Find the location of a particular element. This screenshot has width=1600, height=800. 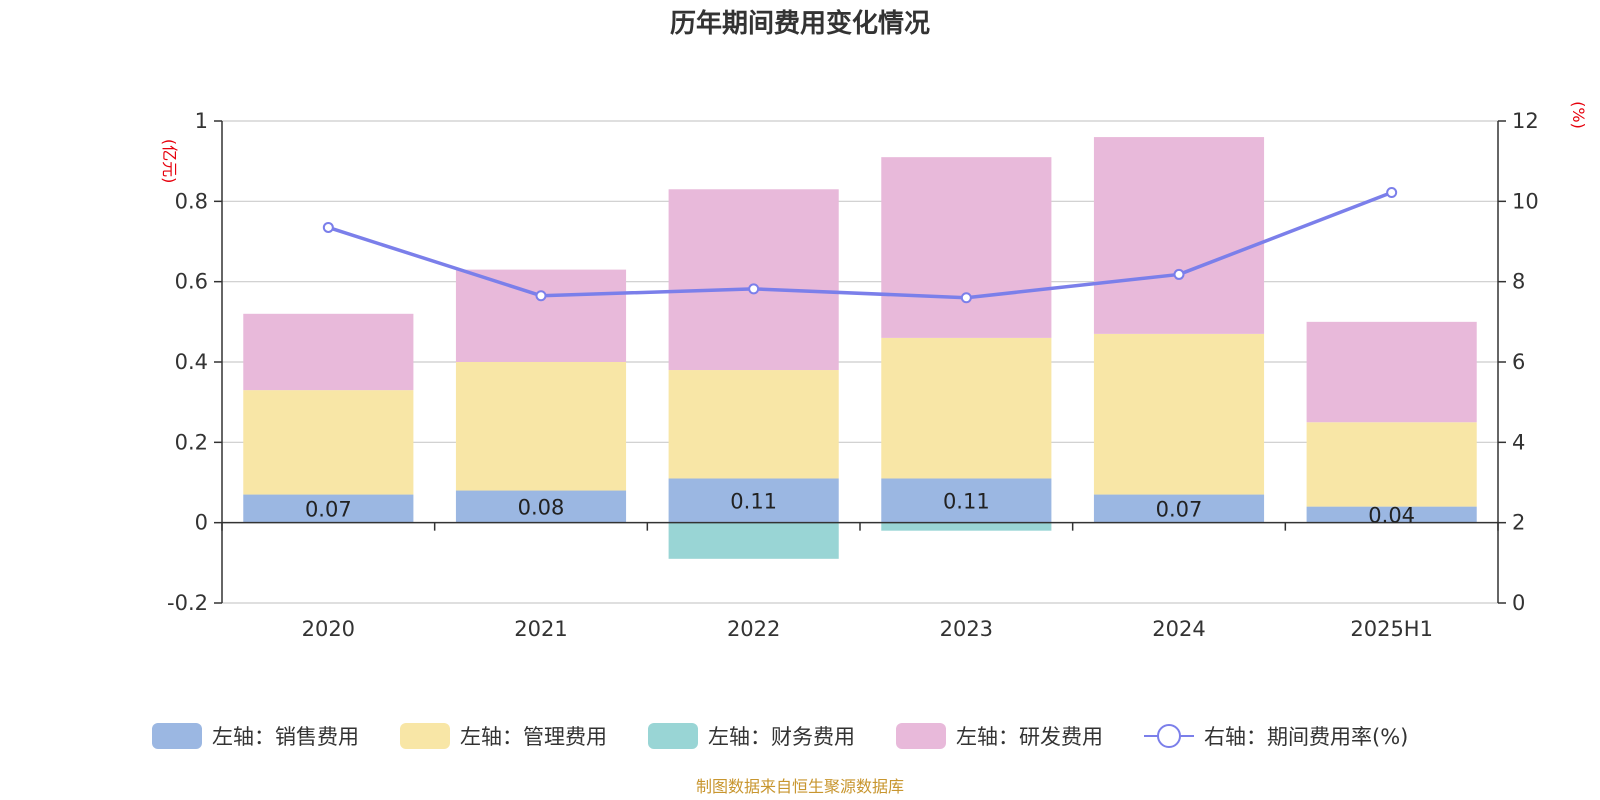

rate-line is located at coordinates (860, 245).